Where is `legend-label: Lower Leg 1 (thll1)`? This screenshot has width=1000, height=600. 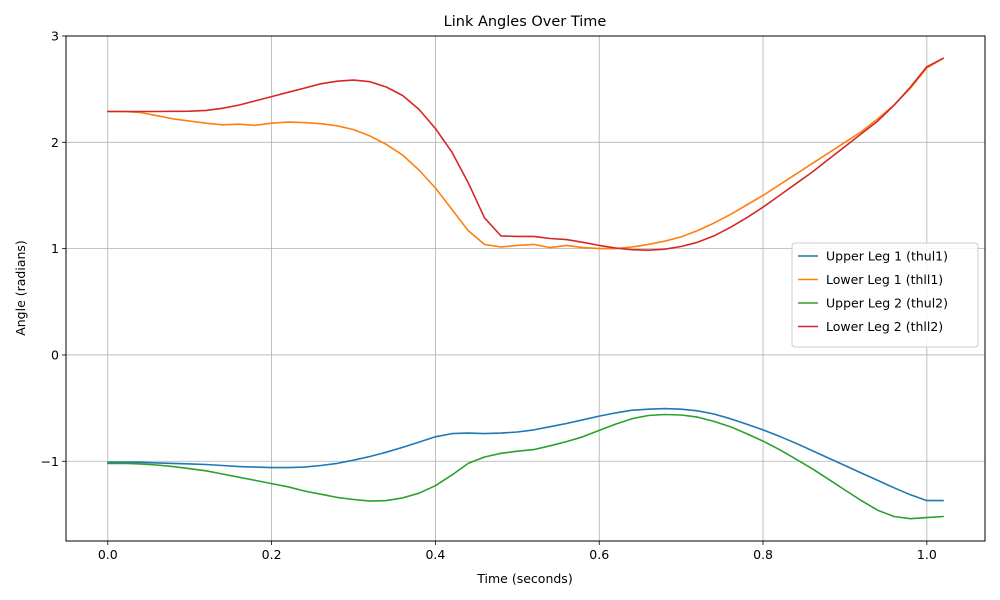 legend-label: Lower Leg 1 (thll1) is located at coordinates (884, 279).